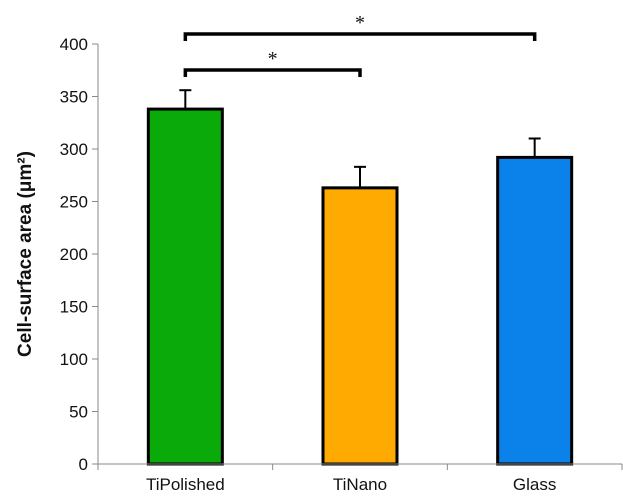 The height and width of the screenshot is (497, 623). What do you see at coordinates (360, 484) in the screenshot?
I see `x-tick-label: TiNano` at bounding box center [360, 484].